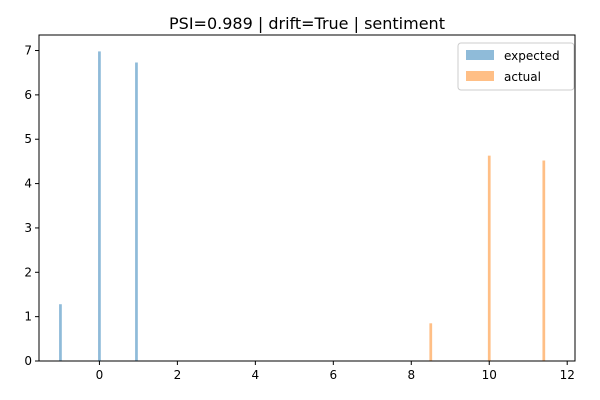  What do you see at coordinates (28, 272) in the screenshot?
I see `y-tick-label: 2` at bounding box center [28, 272].